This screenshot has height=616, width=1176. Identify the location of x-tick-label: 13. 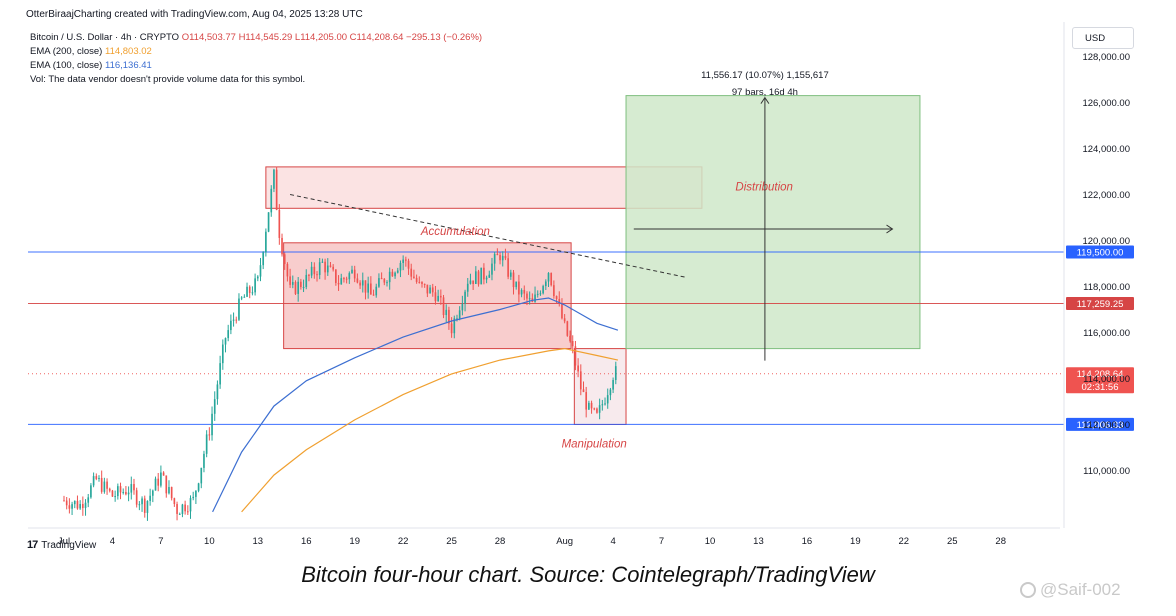
(758, 541).